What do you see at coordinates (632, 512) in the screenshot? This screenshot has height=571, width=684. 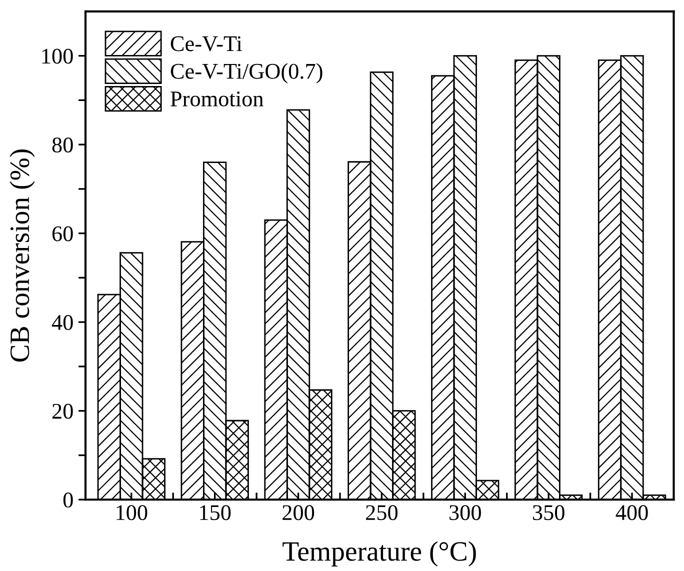 I see `x-tick-label: 400` at bounding box center [632, 512].